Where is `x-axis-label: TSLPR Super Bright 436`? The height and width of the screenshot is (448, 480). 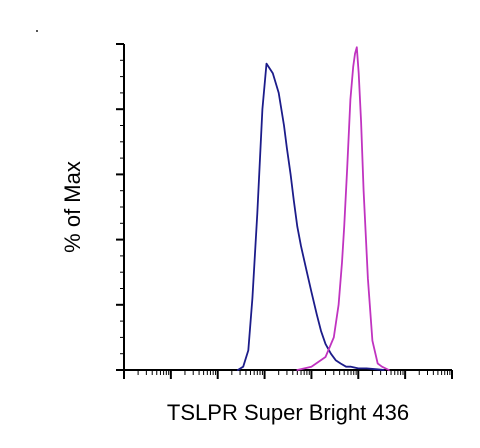 x-axis-label: TSLPR Super Bright 436 is located at coordinates (288, 412).